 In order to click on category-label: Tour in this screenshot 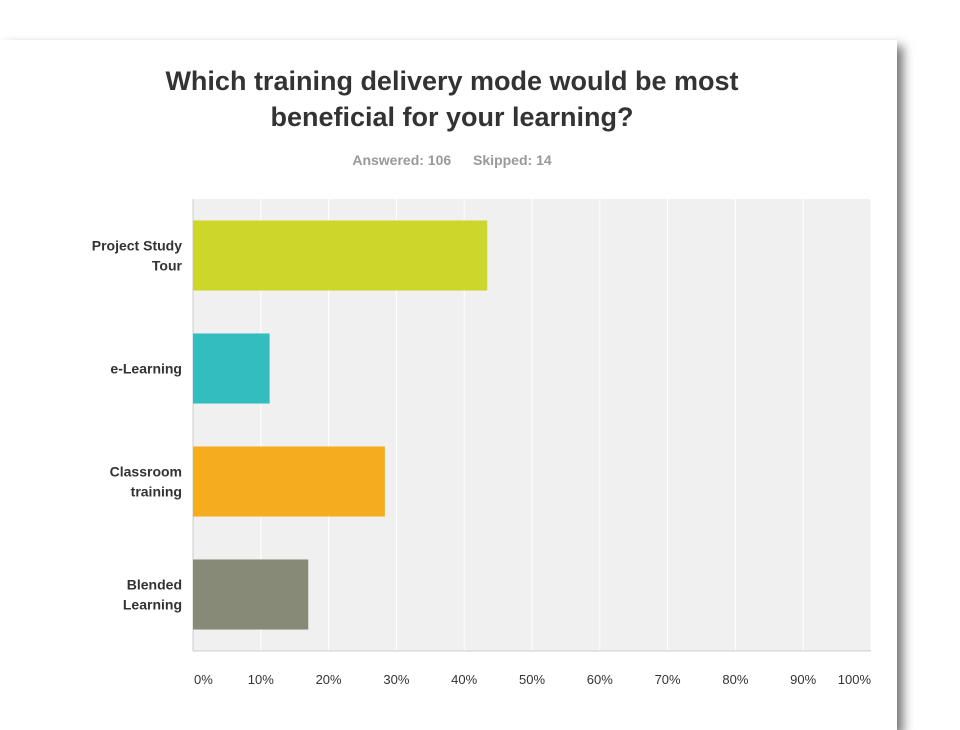, I will do `click(167, 266)`.